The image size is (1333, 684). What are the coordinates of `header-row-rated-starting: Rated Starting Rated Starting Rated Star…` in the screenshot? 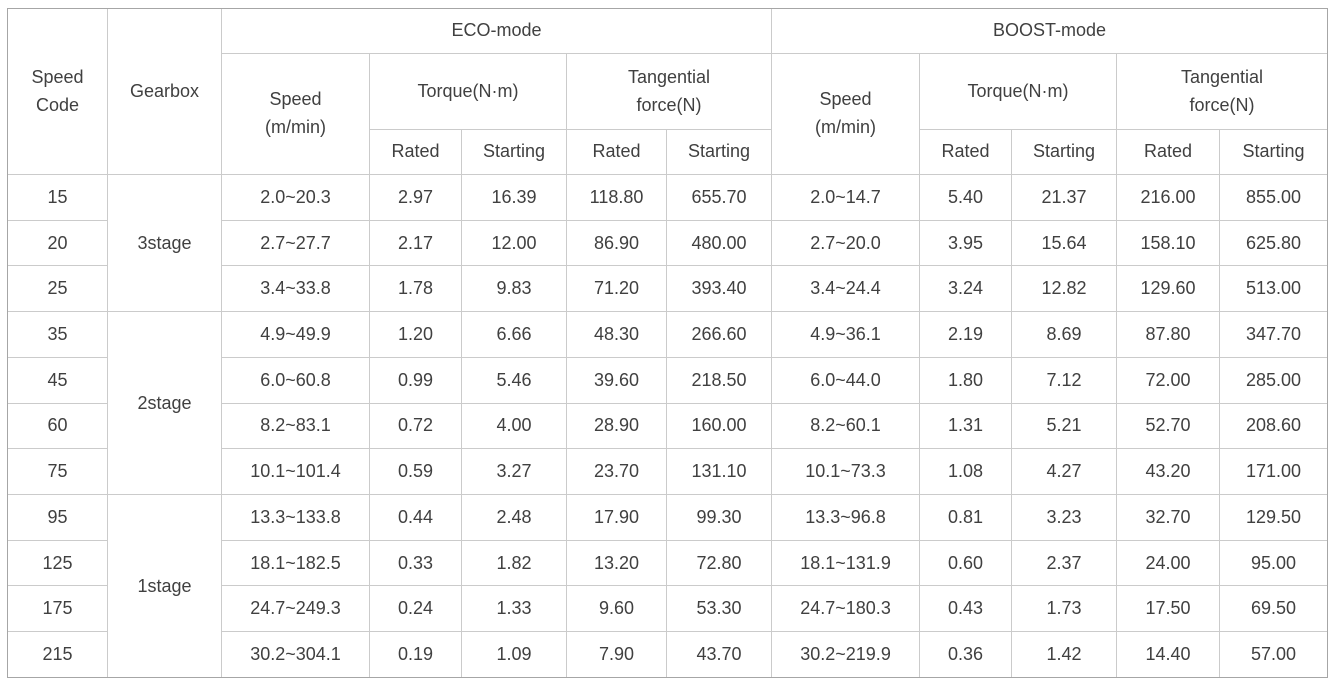 It's located at (668, 152).